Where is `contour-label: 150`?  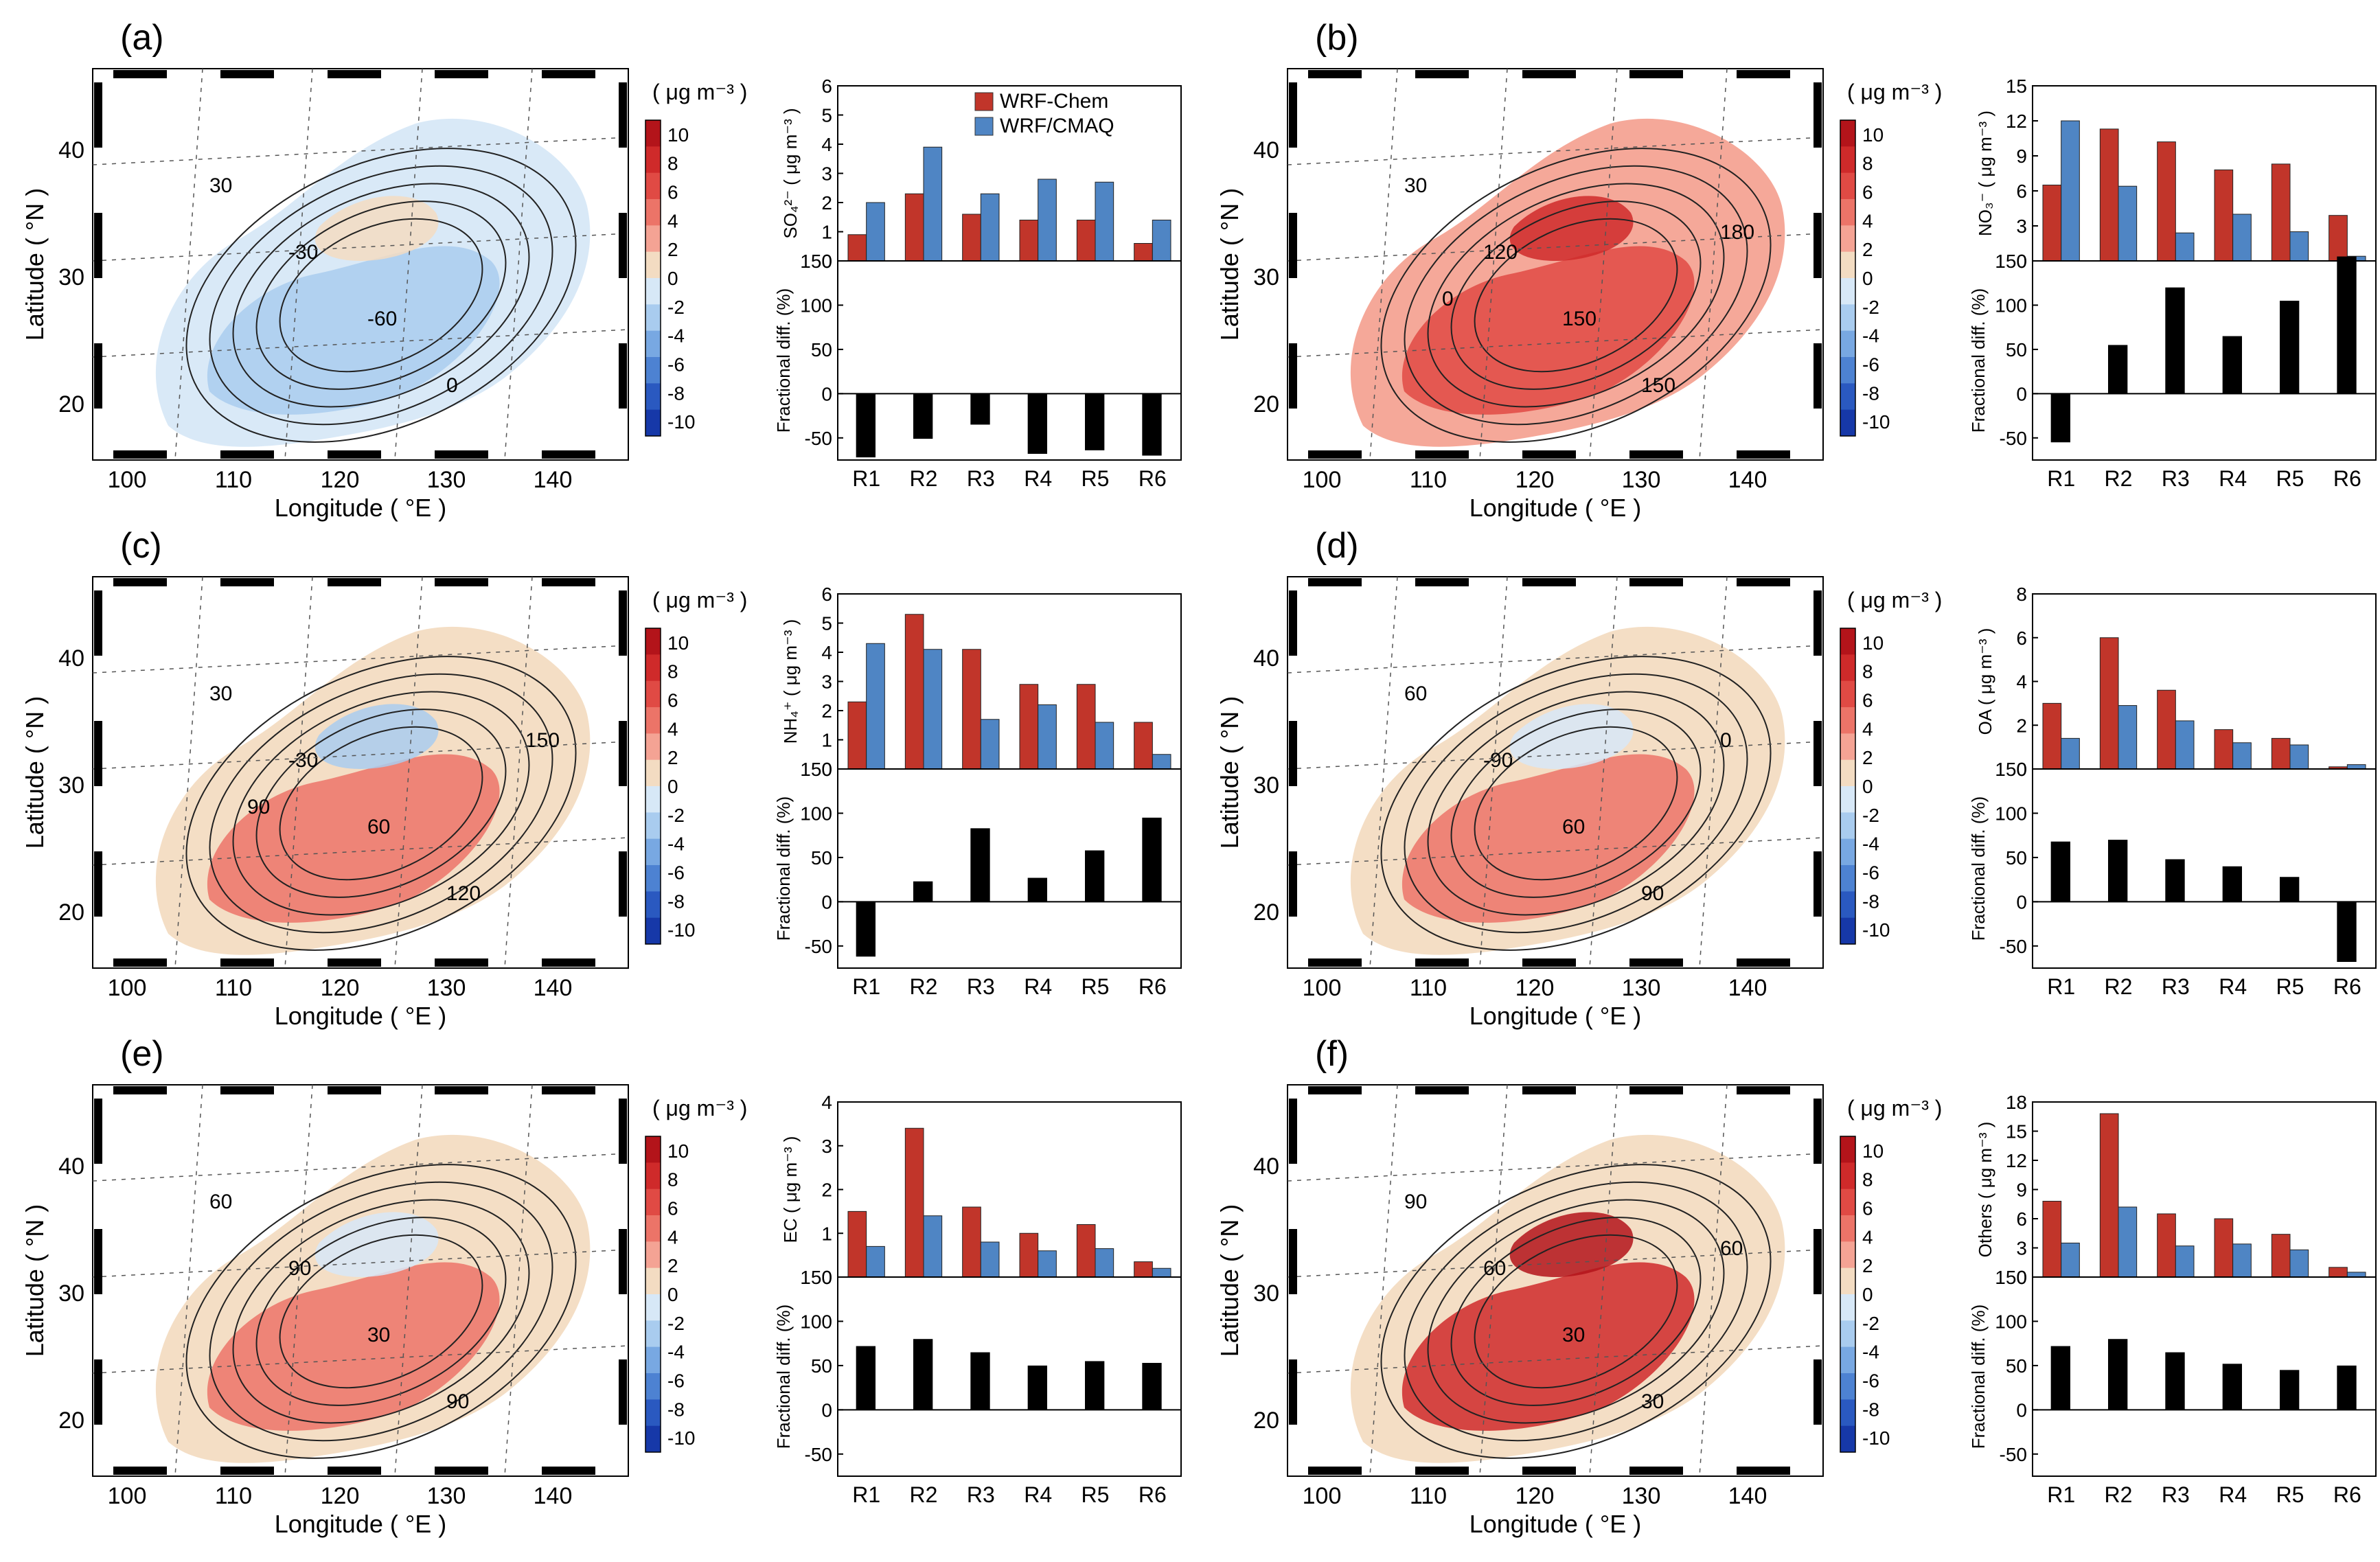
contour-label: 150 is located at coordinates (1579, 319).